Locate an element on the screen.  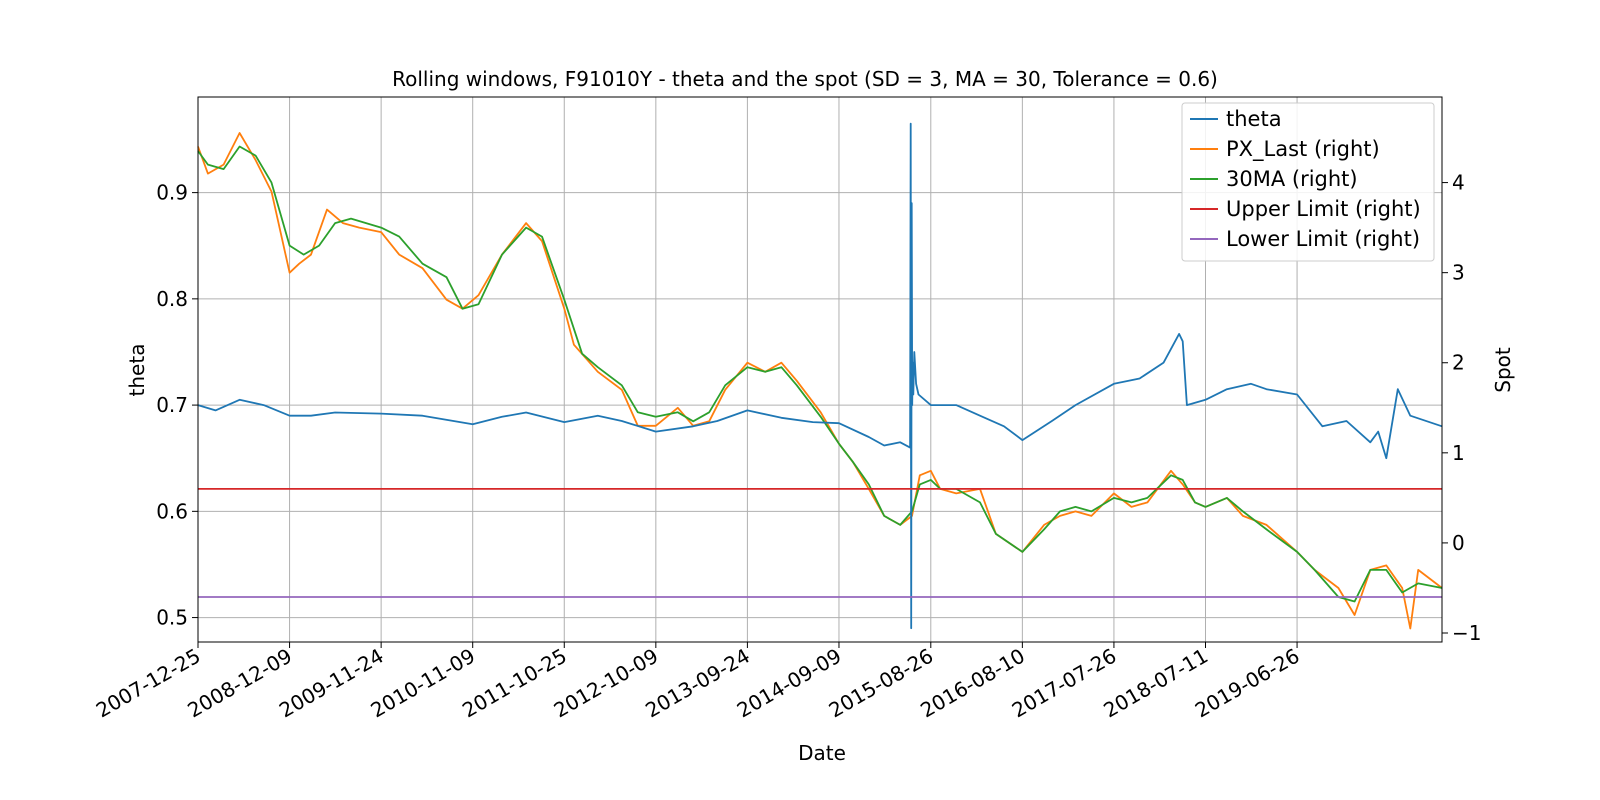
legend-label: theta is located at coordinates (1254, 119).